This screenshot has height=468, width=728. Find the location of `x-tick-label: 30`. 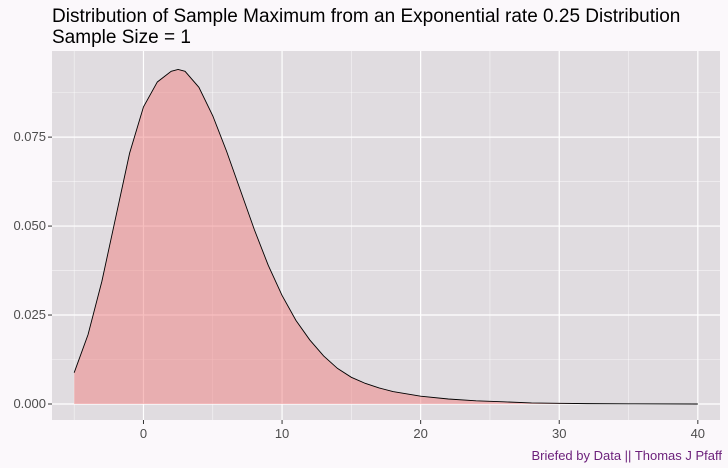

x-tick-label: 30 is located at coordinates (559, 433).